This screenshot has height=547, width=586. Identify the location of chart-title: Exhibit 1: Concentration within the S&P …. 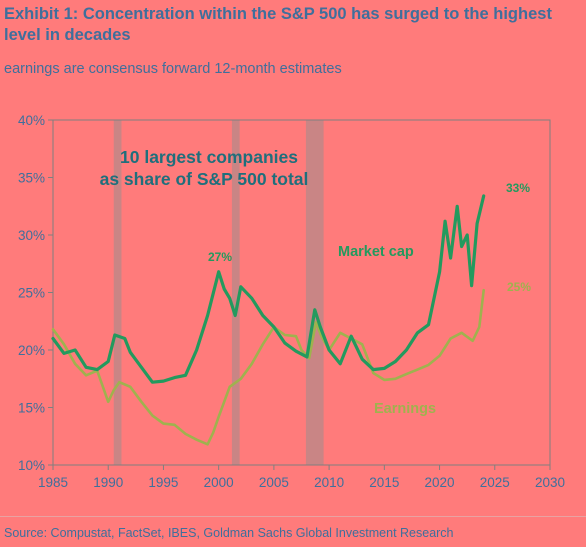
(278, 24).